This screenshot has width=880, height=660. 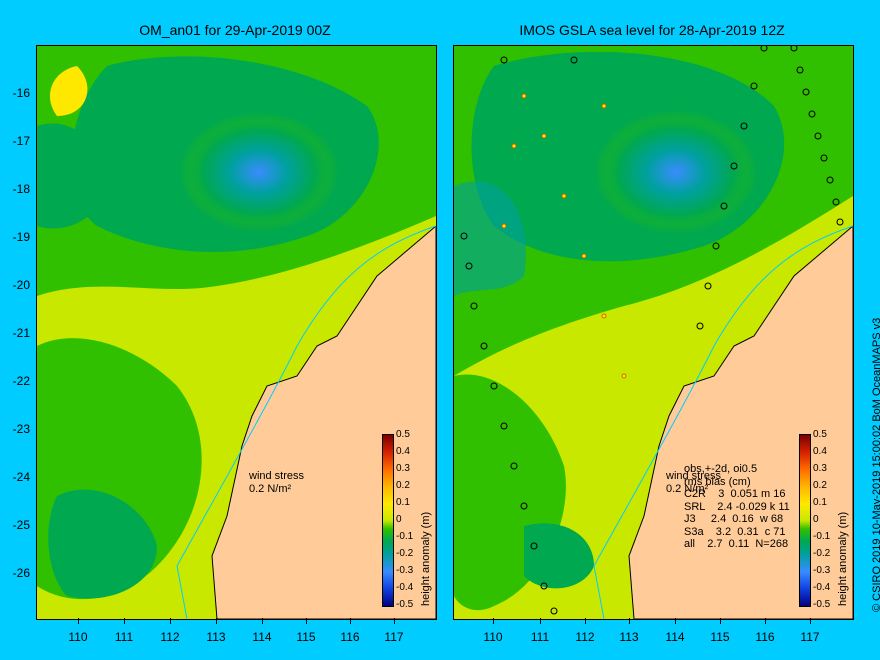 What do you see at coordinates (820, 485) in the screenshot?
I see `right-cbar-tick: 0.2` at bounding box center [820, 485].